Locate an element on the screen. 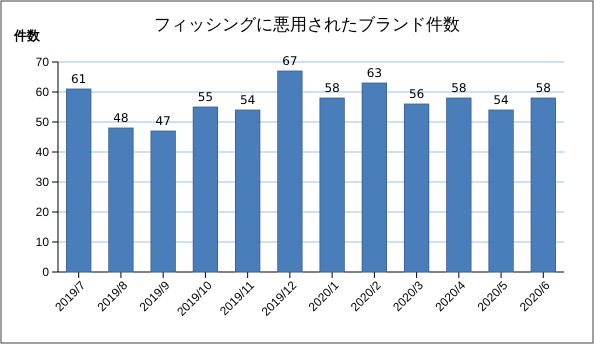  data-label: 56 is located at coordinates (416, 94).